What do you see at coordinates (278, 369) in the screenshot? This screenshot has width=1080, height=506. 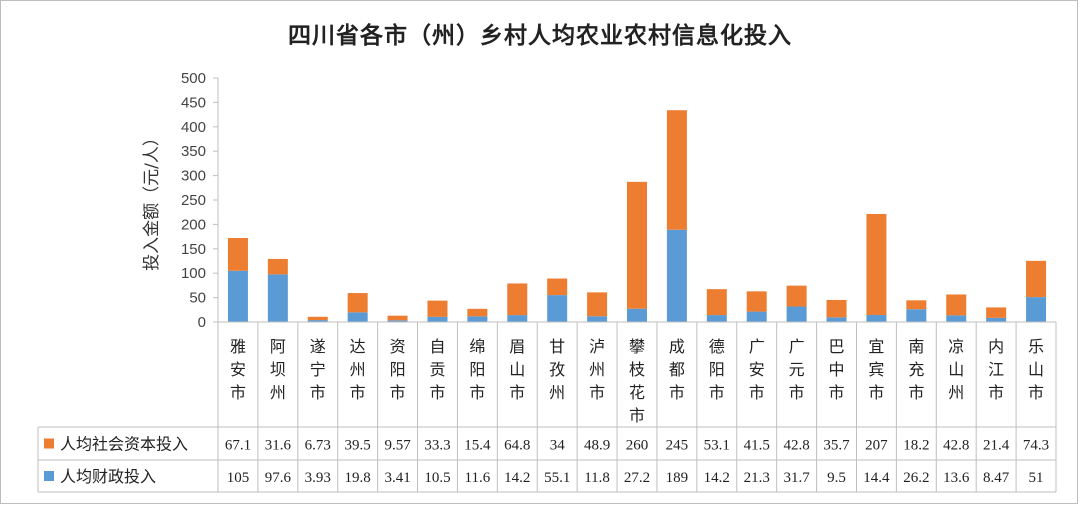 I see `x-category-label: 阿坝州` at bounding box center [278, 369].